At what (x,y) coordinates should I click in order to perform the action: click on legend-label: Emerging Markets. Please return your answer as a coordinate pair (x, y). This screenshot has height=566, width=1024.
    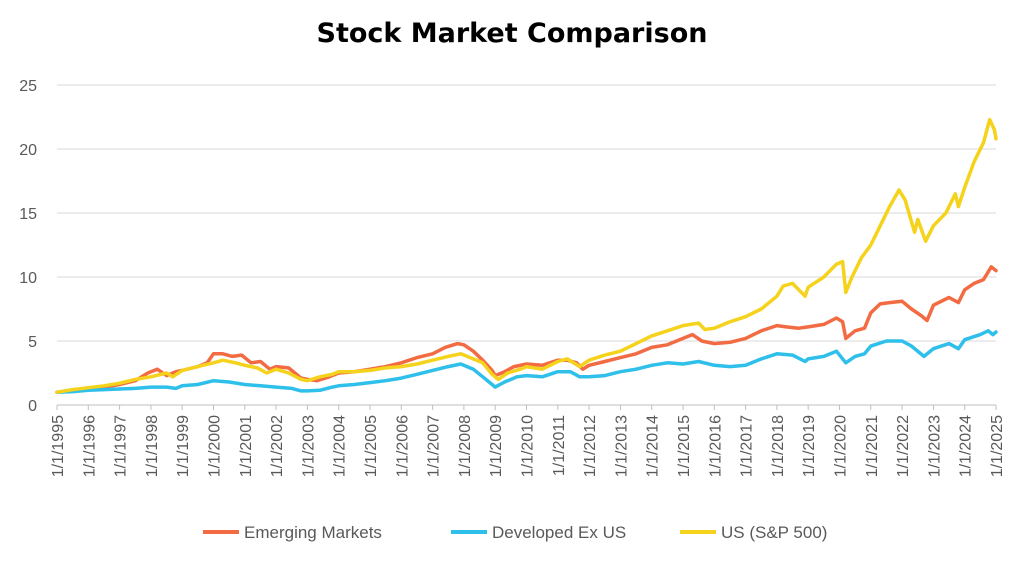
    Looking at the image, I should click on (313, 532).